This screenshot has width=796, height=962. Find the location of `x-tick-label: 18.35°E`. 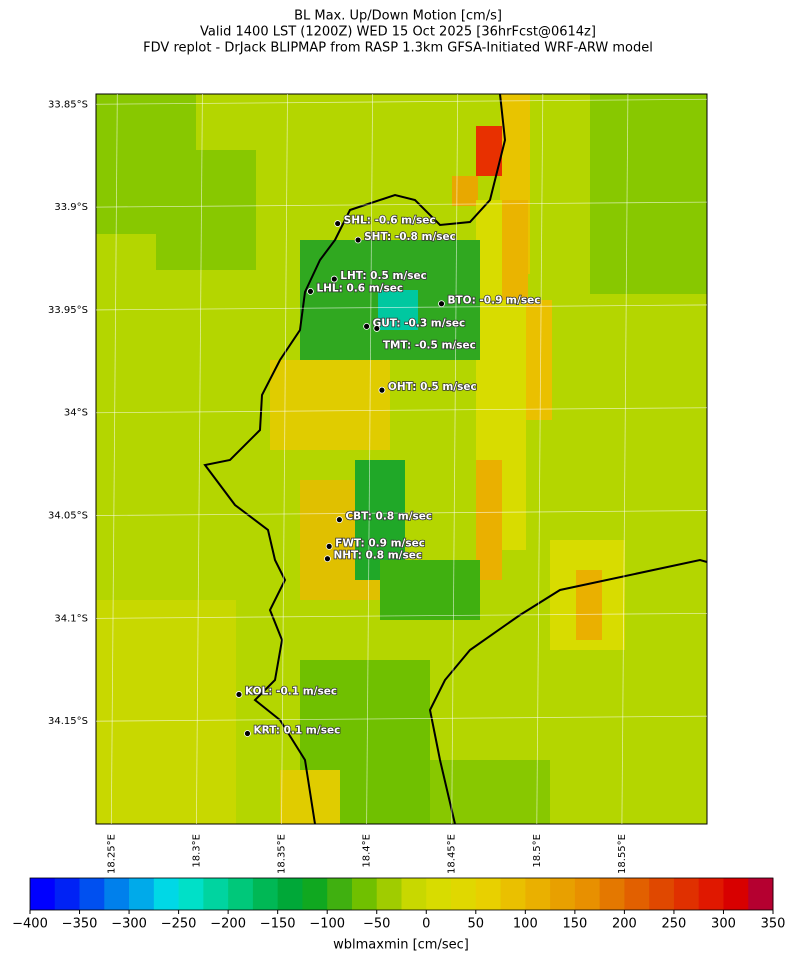

x-tick-label: 18.35°E is located at coordinates (282, 854).